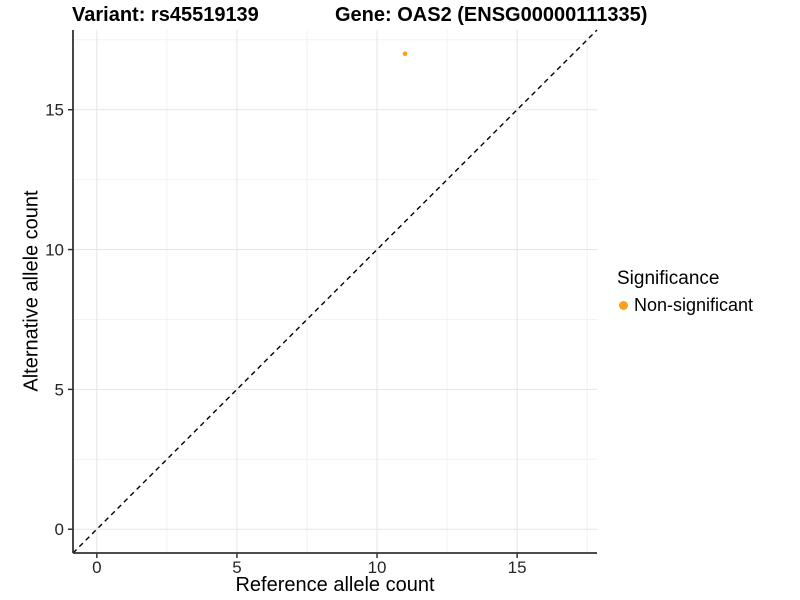  Describe the element at coordinates (54, 110) in the screenshot. I see `y-axis-tick-label: 15` at that location.